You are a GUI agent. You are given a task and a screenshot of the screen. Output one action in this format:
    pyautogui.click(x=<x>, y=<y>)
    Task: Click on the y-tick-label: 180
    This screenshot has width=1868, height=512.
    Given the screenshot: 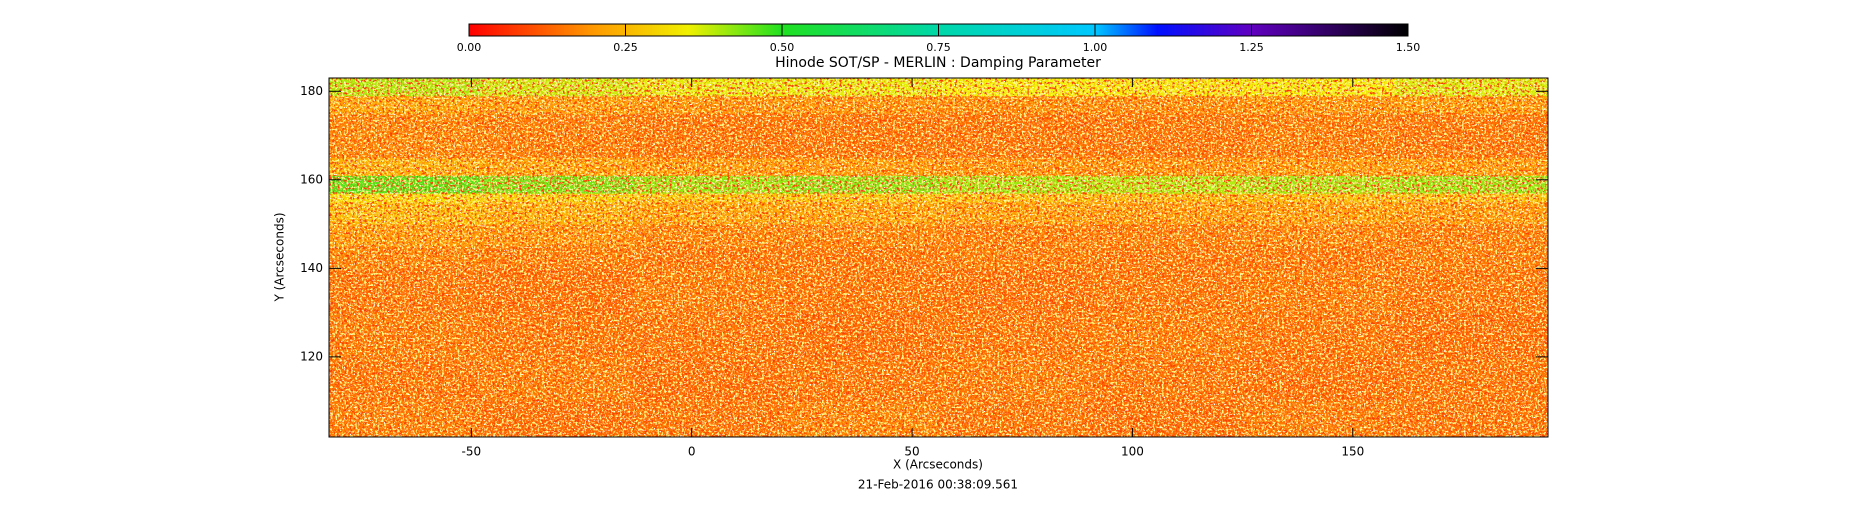 What is the action you would take?
    pyautogui.click(x=311, y=91)
    